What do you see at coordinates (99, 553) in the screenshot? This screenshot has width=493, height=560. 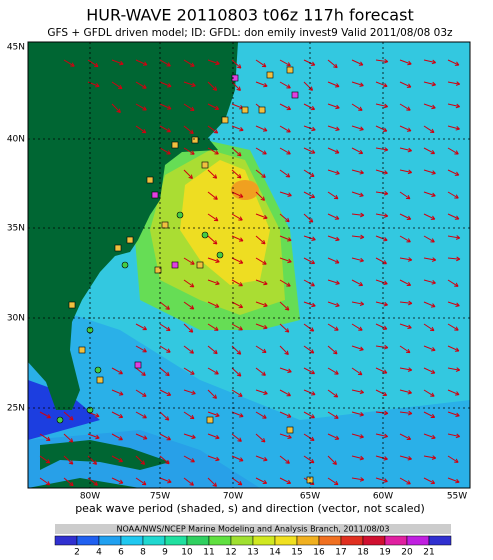 I see `colorbar-label: 4` at bounding box center [99, 553].